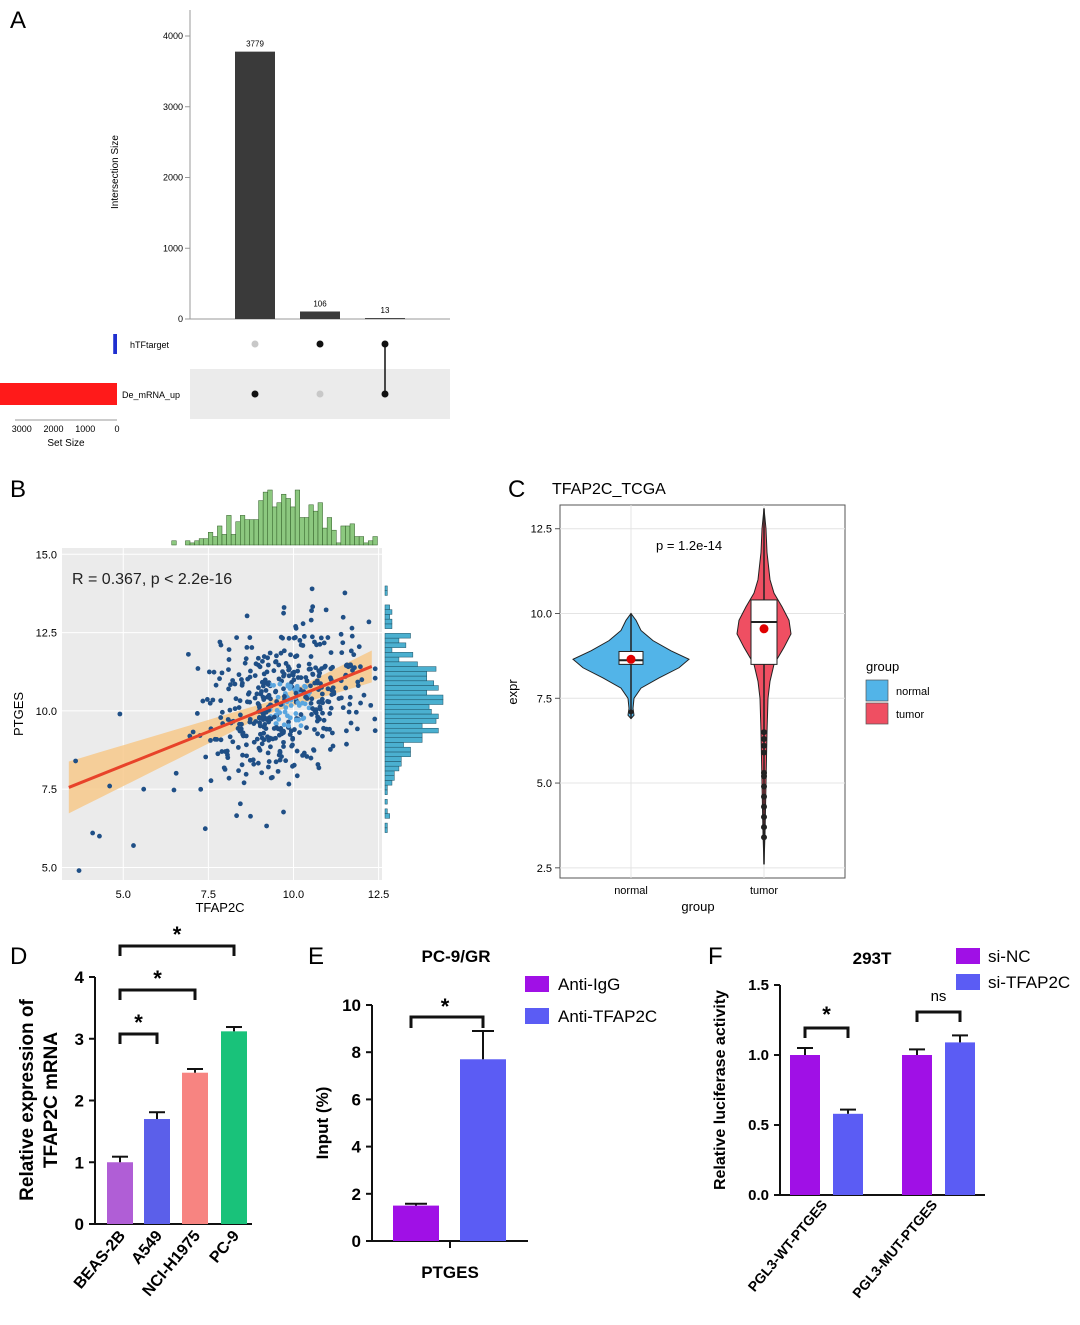 This screenshot has width=1080, height=1325. What do you see at coordinates (764, 745) in the screenshot?
I see `boxplot-outlier` at bounding box center [764, 745].